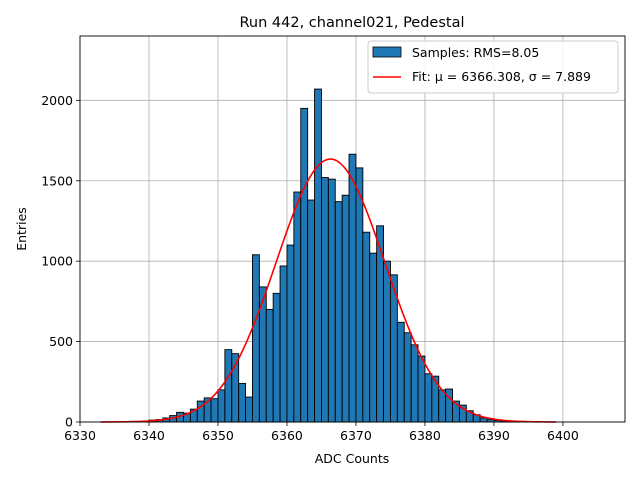  Describe the element at coordinates (356, 435) in the screenshot. I see `x-tick-label: 6370` at that location.